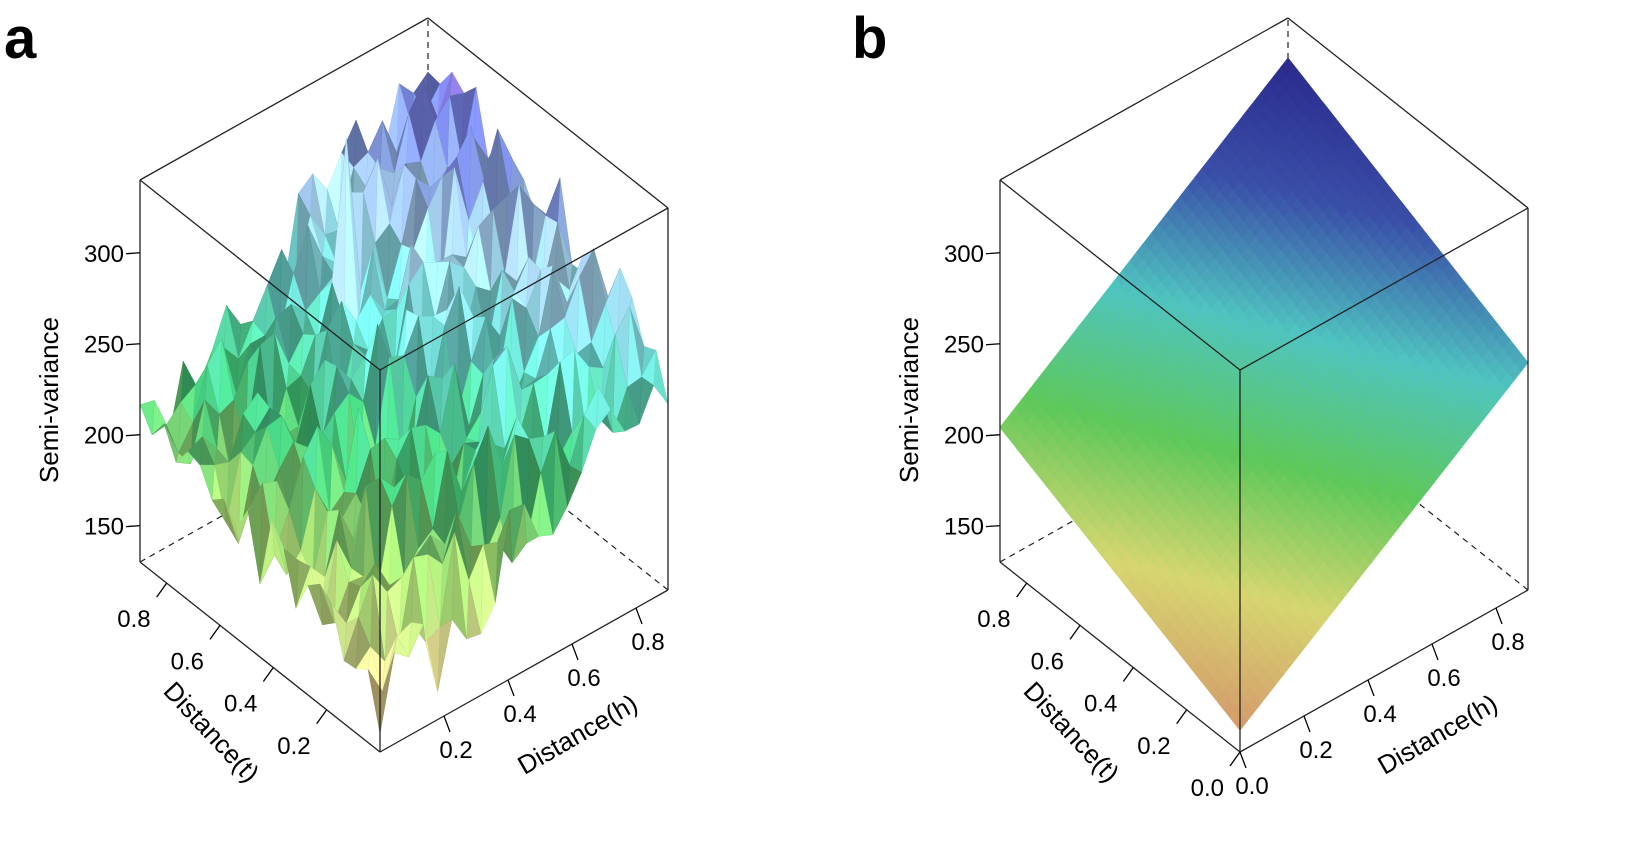 This screenshot has height=849, width=1650. I want to click on t-tick-label: 0.0, so click(1207, 788).